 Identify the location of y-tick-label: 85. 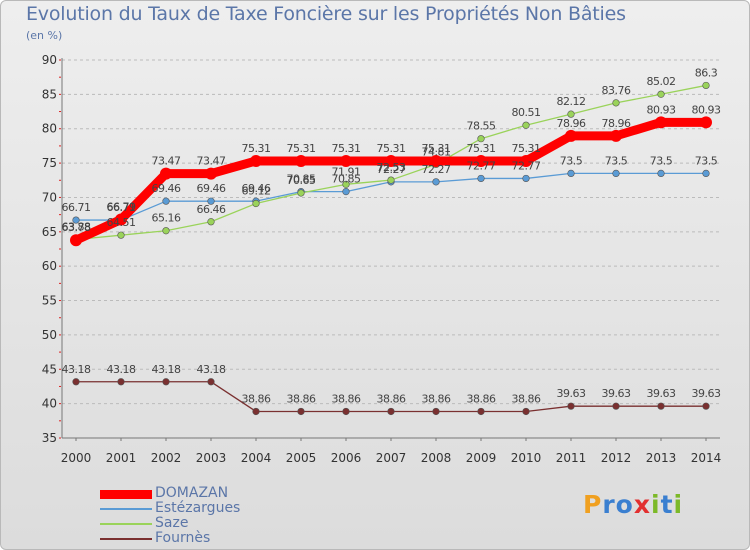
(49, 94).